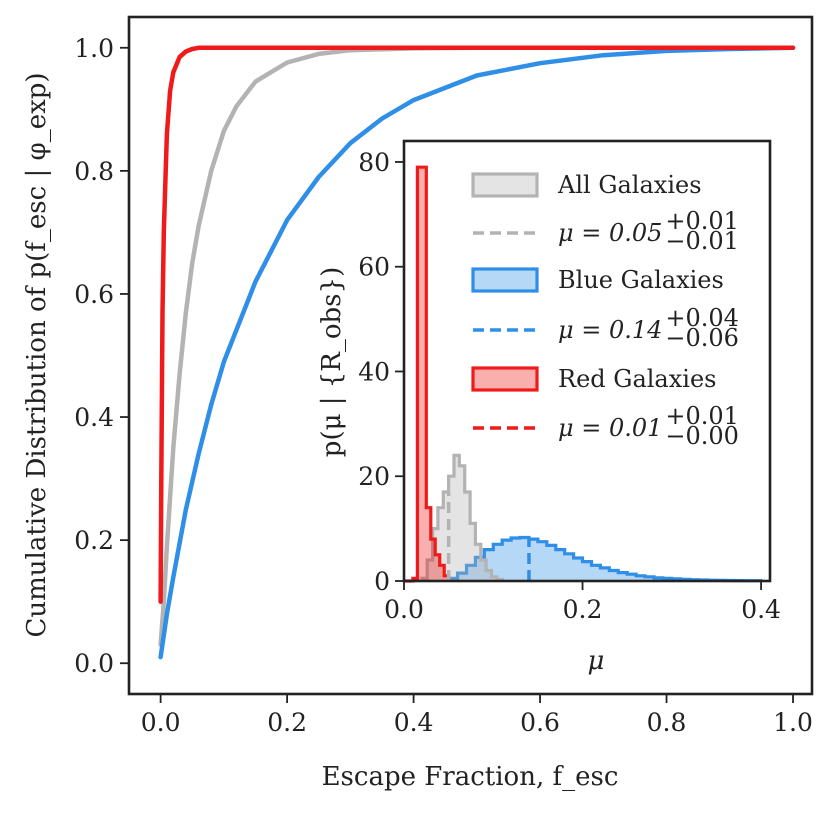  What do you see at coordinates (702, 416) in the screenshot?
I see `legend-item-5-sup: +0.01` at bounding box center [702, 416].